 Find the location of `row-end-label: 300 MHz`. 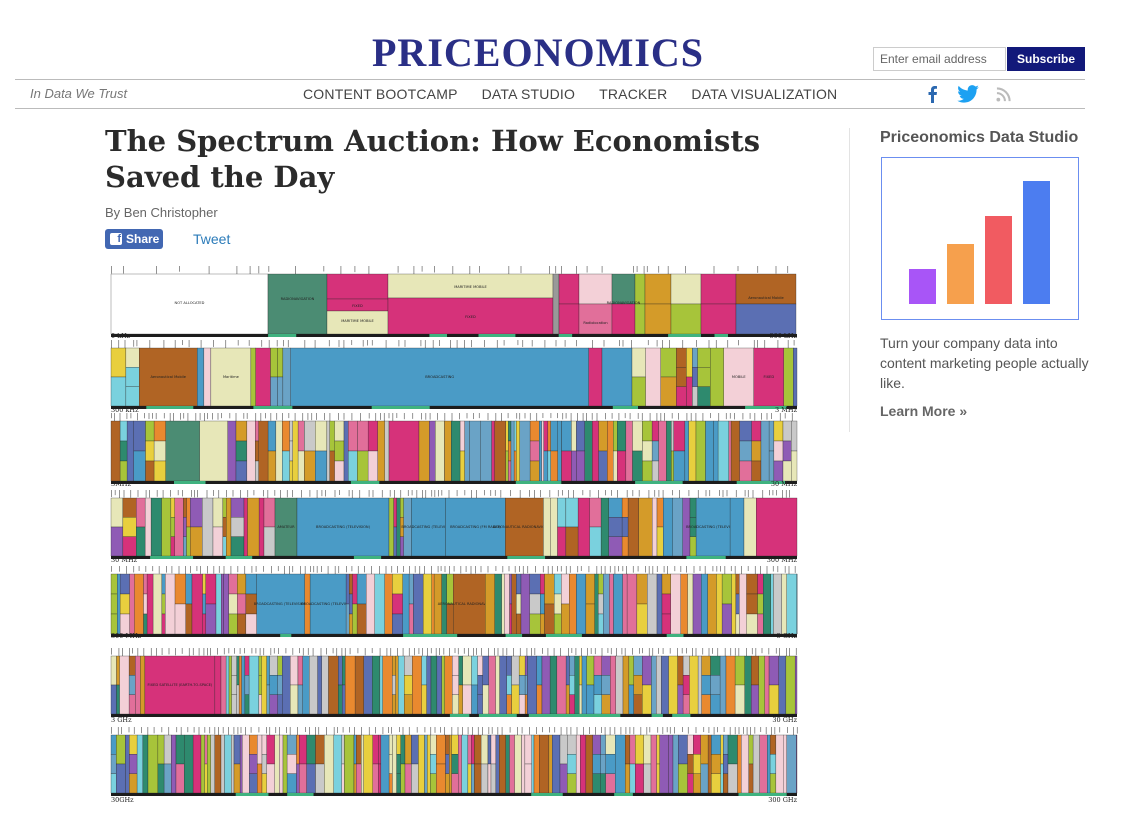

row-end-label: 300 MHz is located at coordinates (782, 560).